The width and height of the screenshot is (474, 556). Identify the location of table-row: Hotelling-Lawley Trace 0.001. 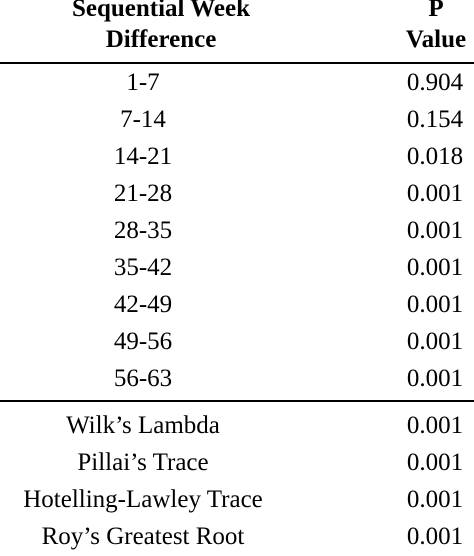
(237, 499).